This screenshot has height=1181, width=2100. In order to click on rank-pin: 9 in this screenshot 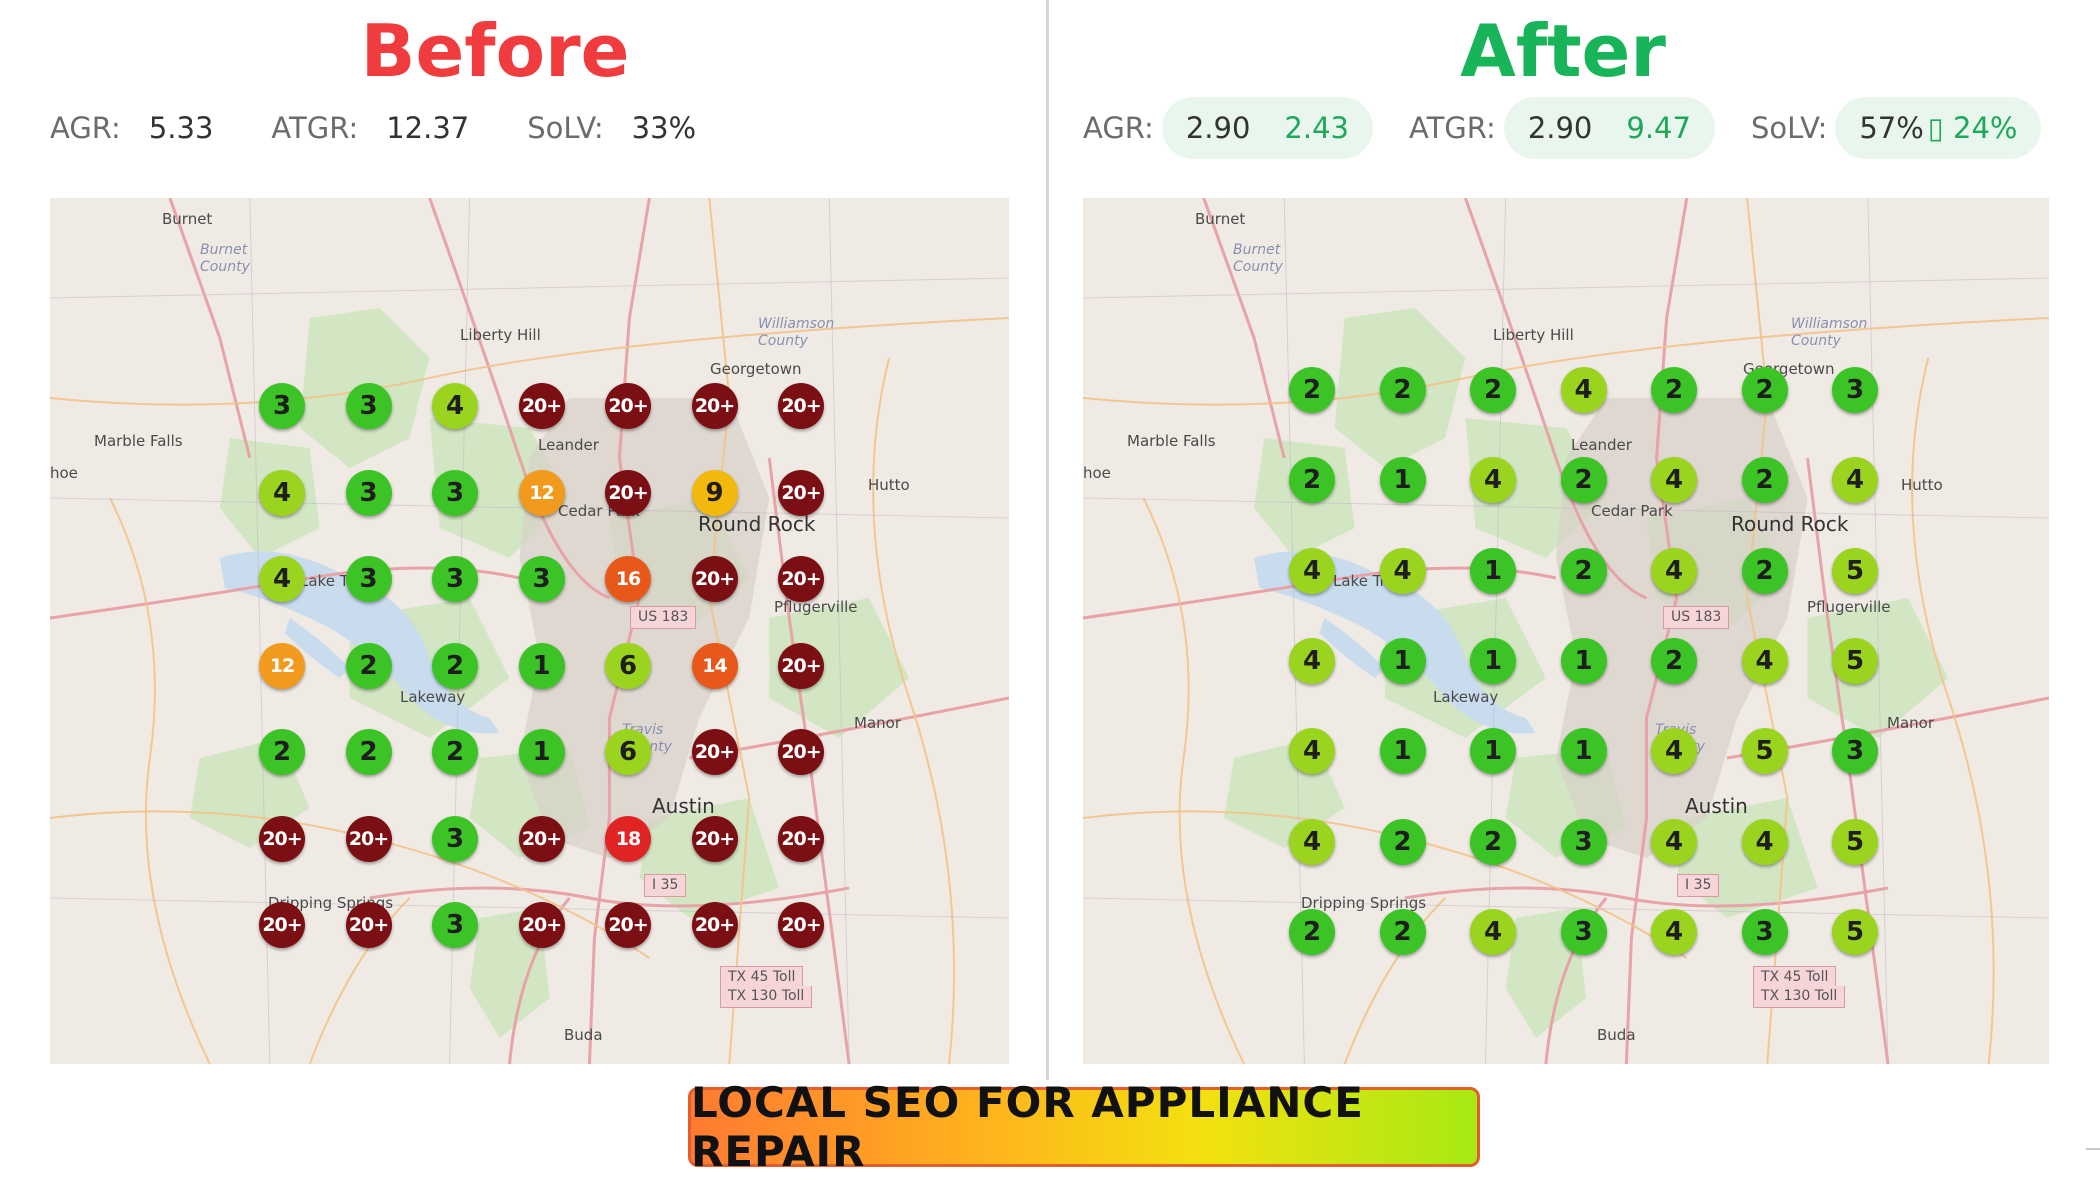, I will do `click(714, 492)`.